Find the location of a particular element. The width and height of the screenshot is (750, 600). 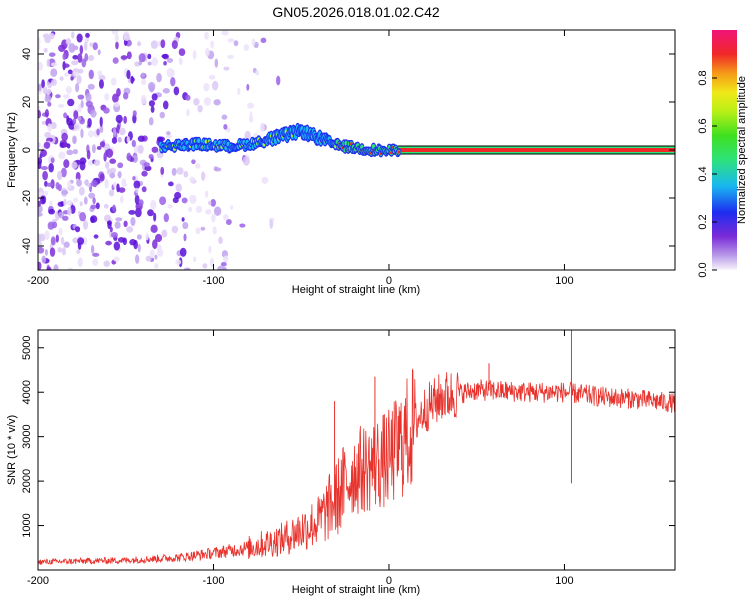

spectrogram-y-axis-label: Frequency (Hz) is located at coordinates (12, 150).